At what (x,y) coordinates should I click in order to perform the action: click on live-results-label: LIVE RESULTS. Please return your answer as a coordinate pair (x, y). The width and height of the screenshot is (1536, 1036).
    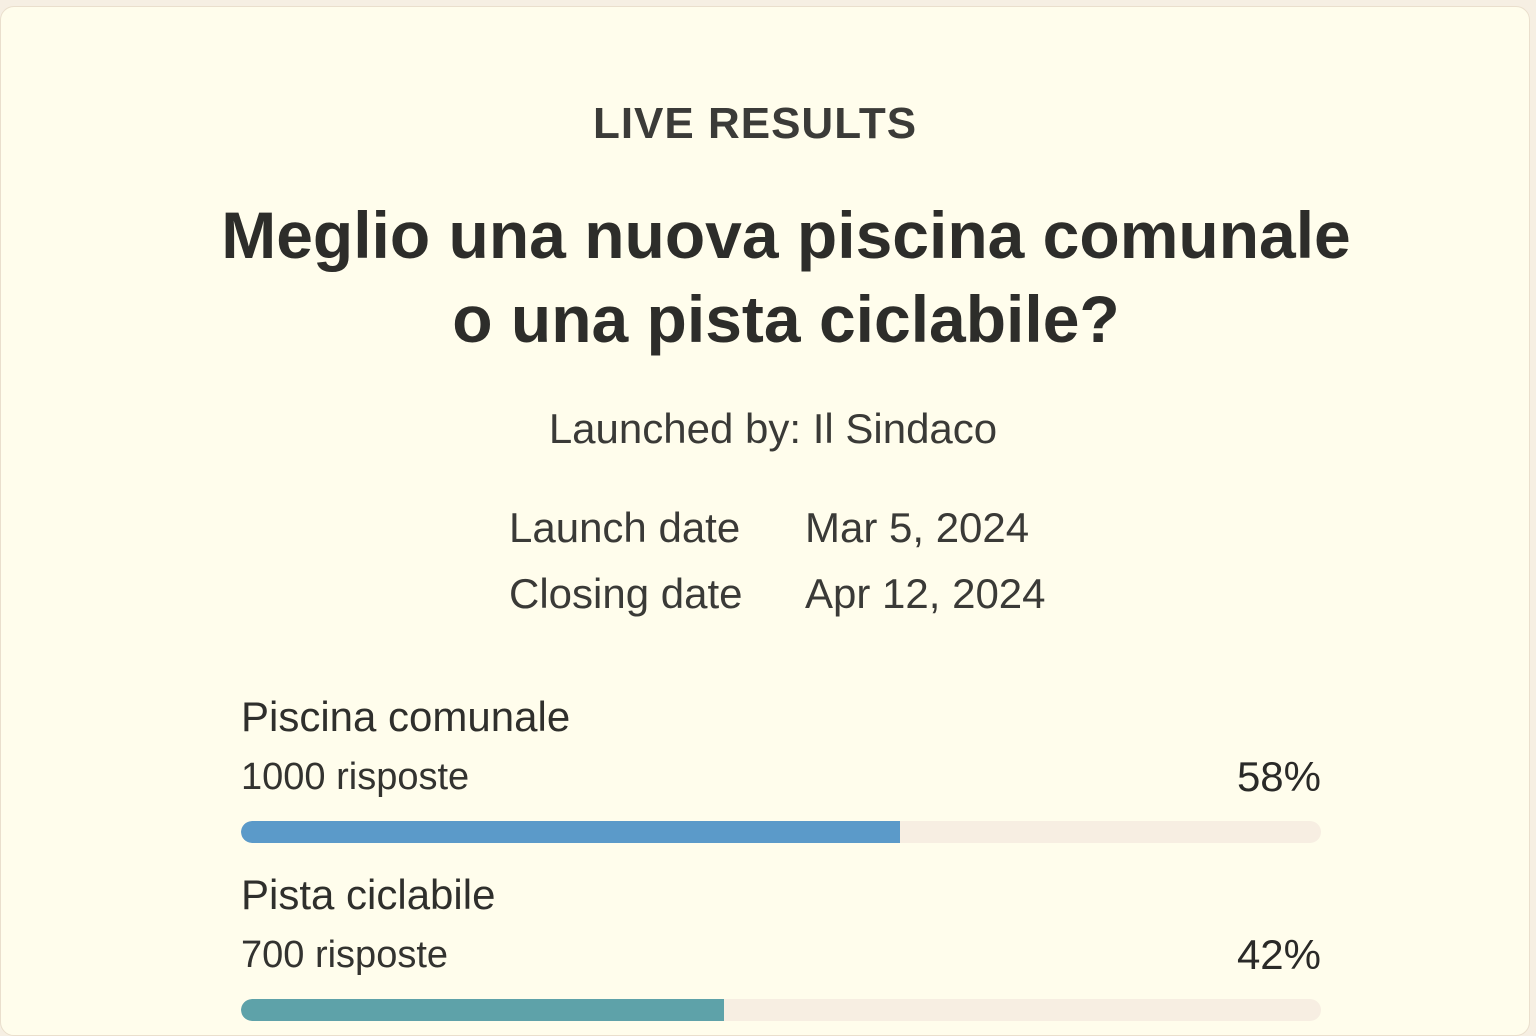
    Looking at the image, I should click on (755, 123).